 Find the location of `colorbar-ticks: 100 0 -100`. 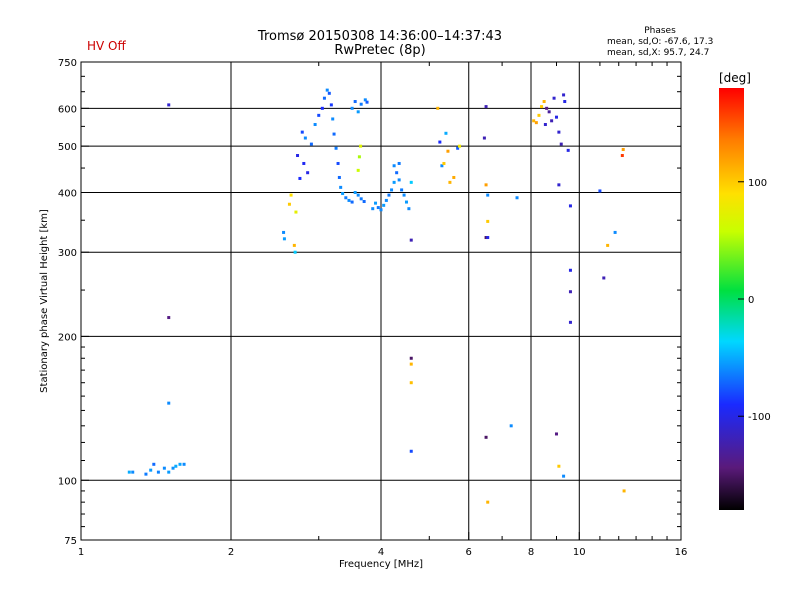

colorbar-ticks: 100 0 -100 is located at coordinates (754, 300).